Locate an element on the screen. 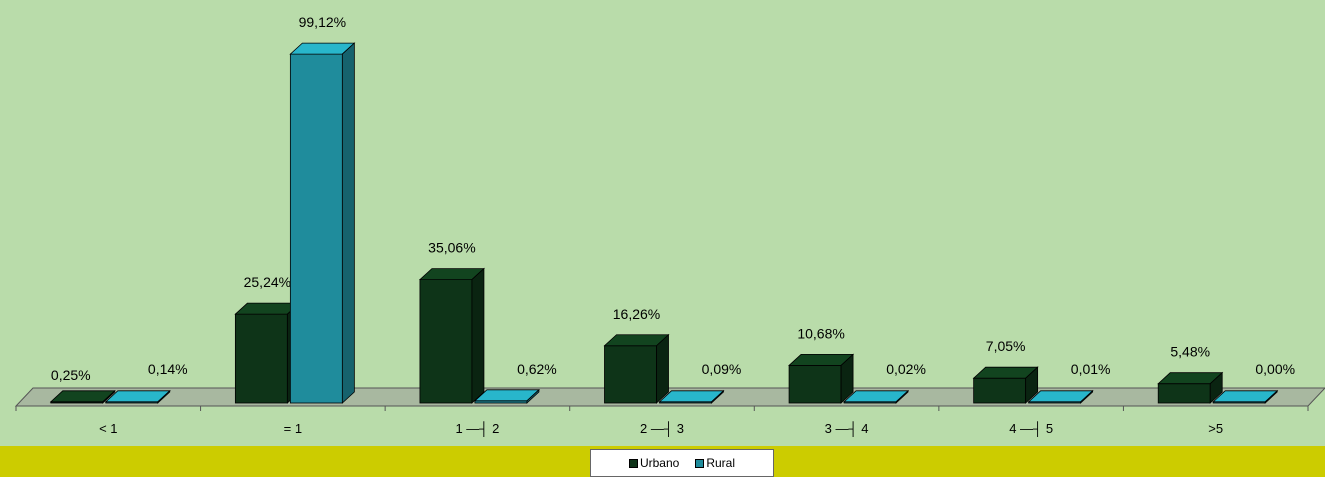 Image resolution: width=1325 pixels, height=477 pixels. data-label-rural-1: 99,12% is located at coordinates (322, 22).